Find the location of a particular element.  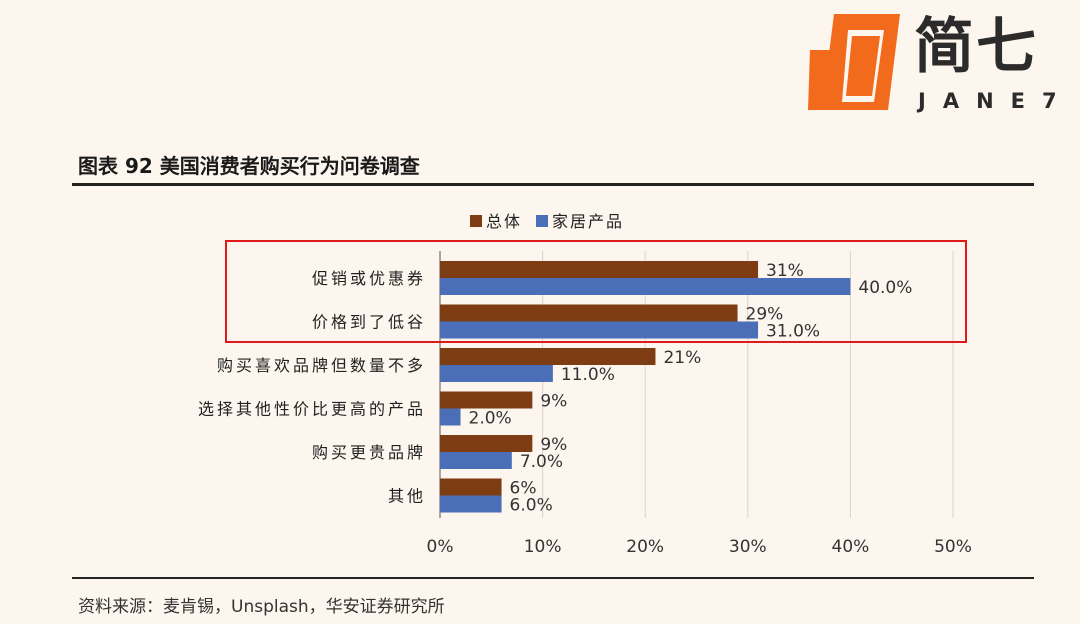

x-tick-label: 10% is located at coordinates (543, 547).